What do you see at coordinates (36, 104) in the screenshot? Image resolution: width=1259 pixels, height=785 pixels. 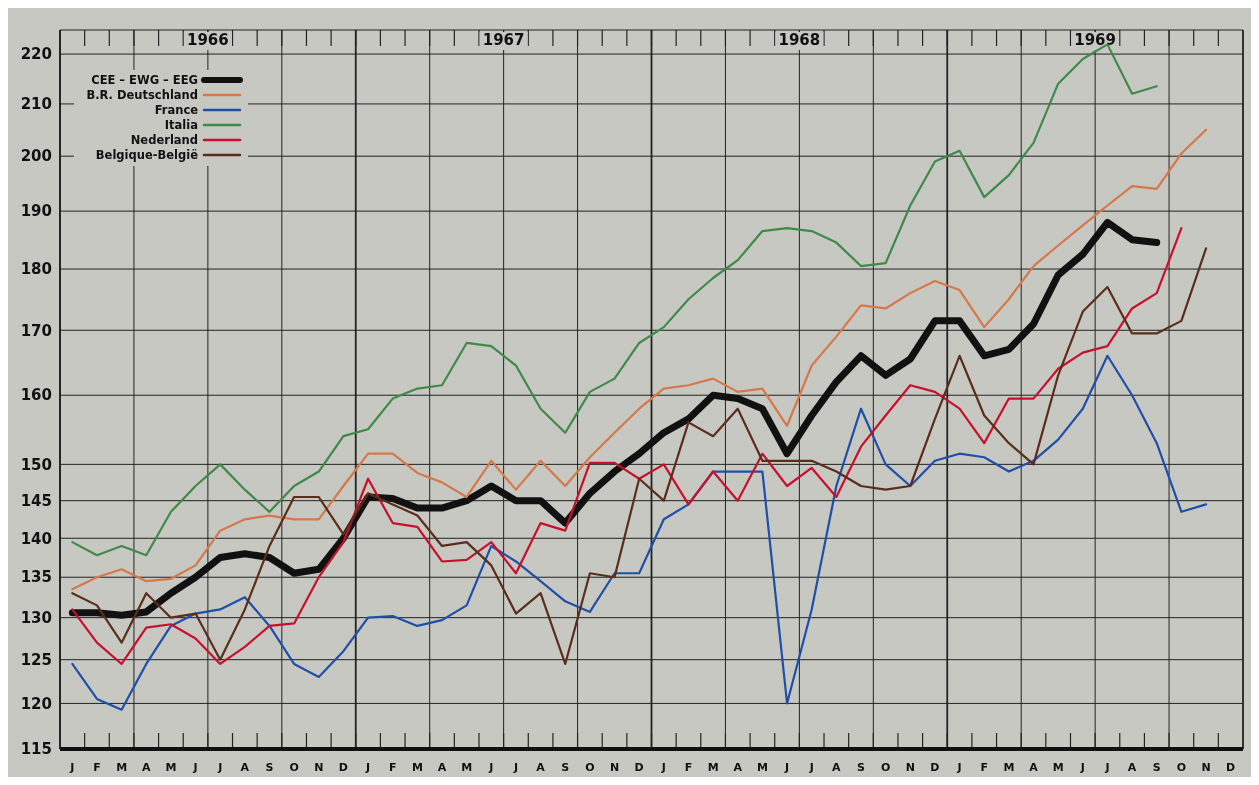 I see `y-tick-label: 210` at bounding box center [36, 104].